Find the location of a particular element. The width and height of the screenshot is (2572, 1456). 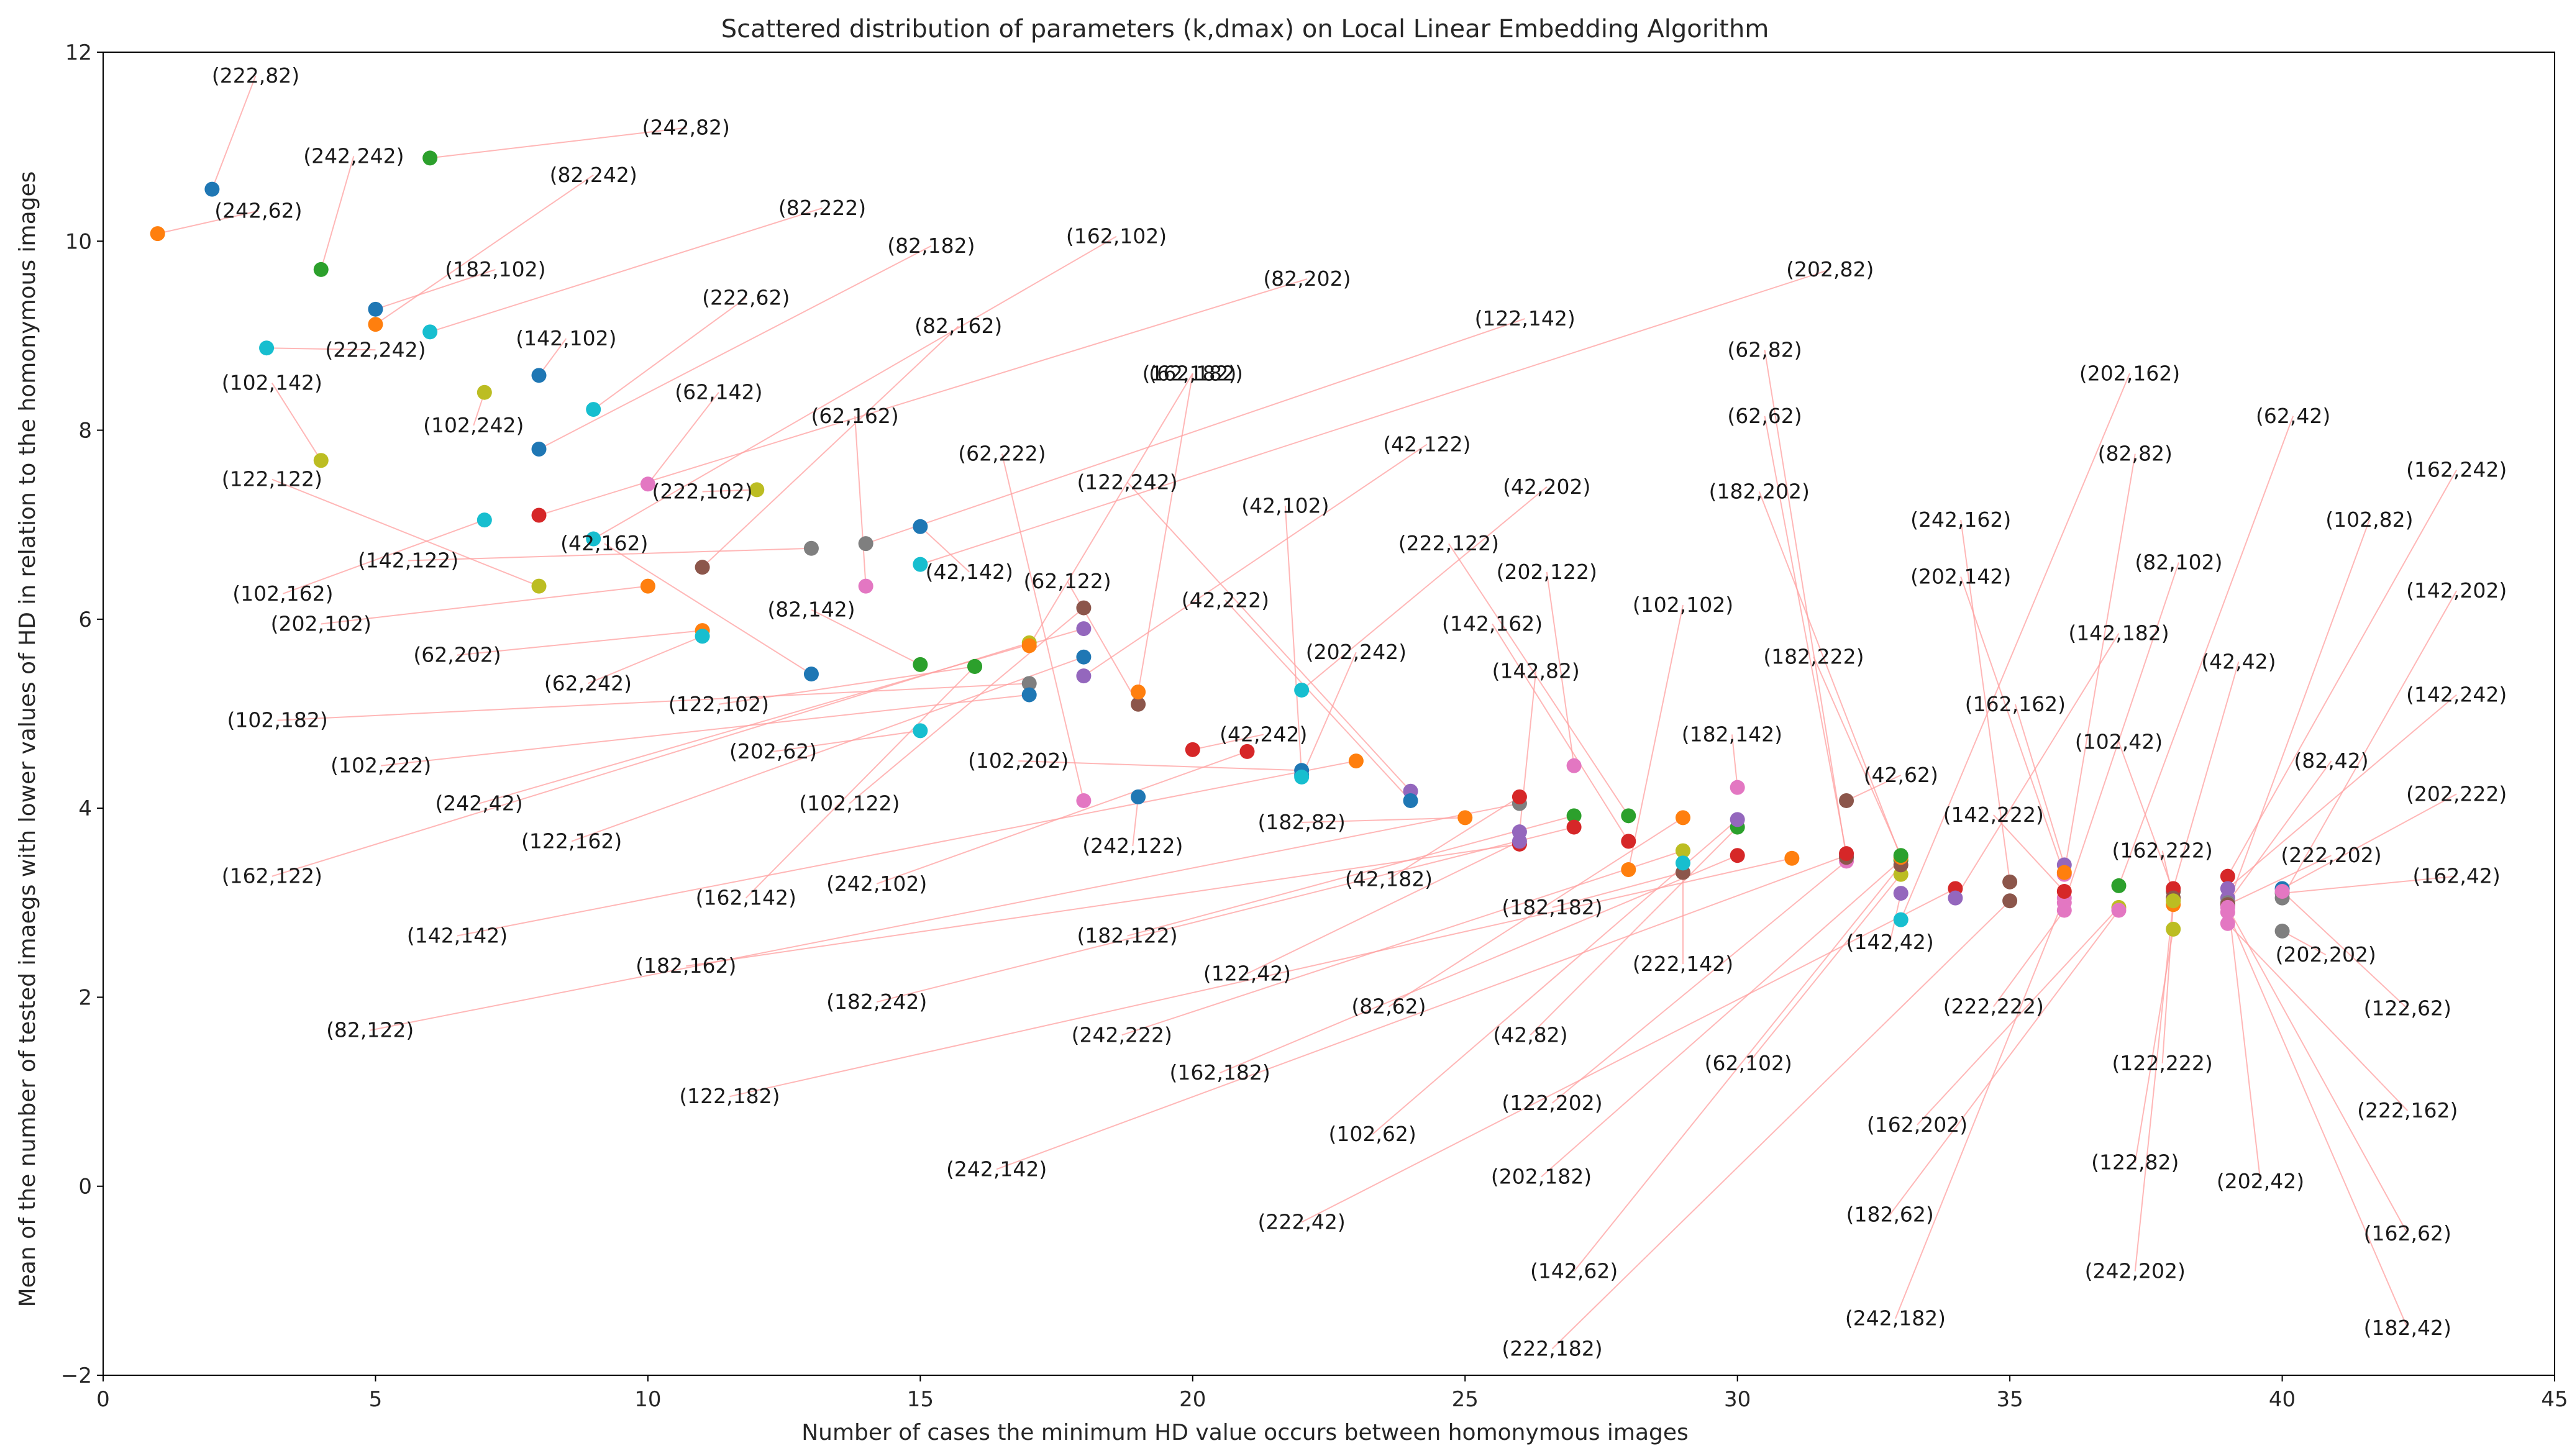

point-label: (242,222) is located at coordinates (1122, 1034).